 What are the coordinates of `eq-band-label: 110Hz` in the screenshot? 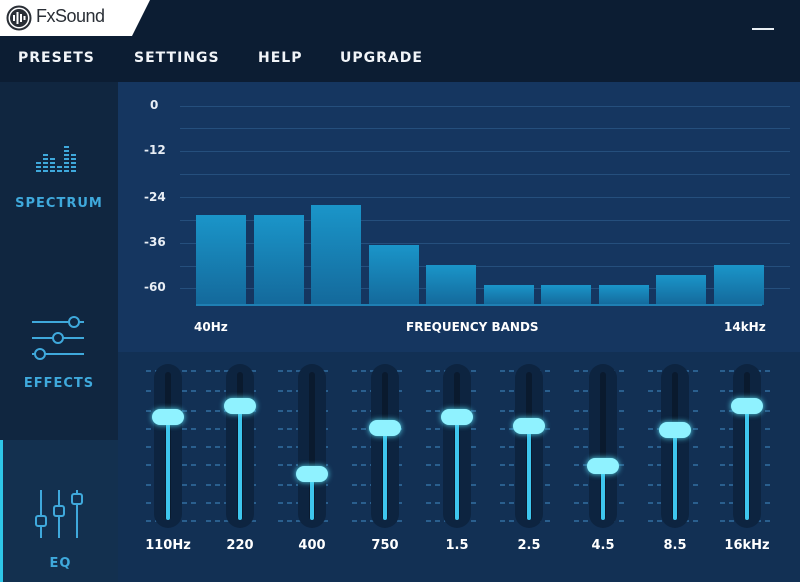 It's located at (168, 545).